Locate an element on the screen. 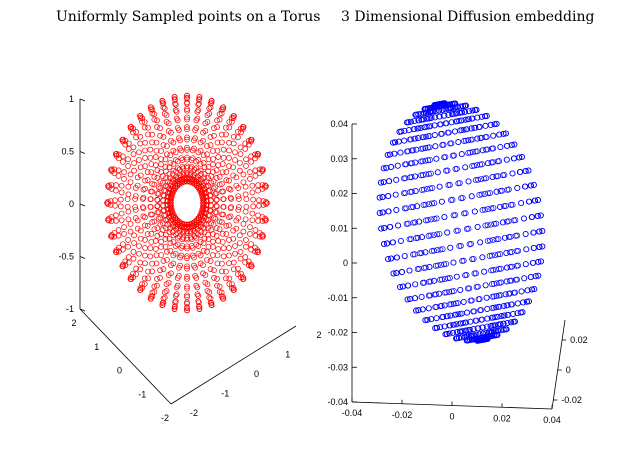 Image resolution: width=628 pixels, height=458 pixels. z-tick is located at coordinates (82, 257).